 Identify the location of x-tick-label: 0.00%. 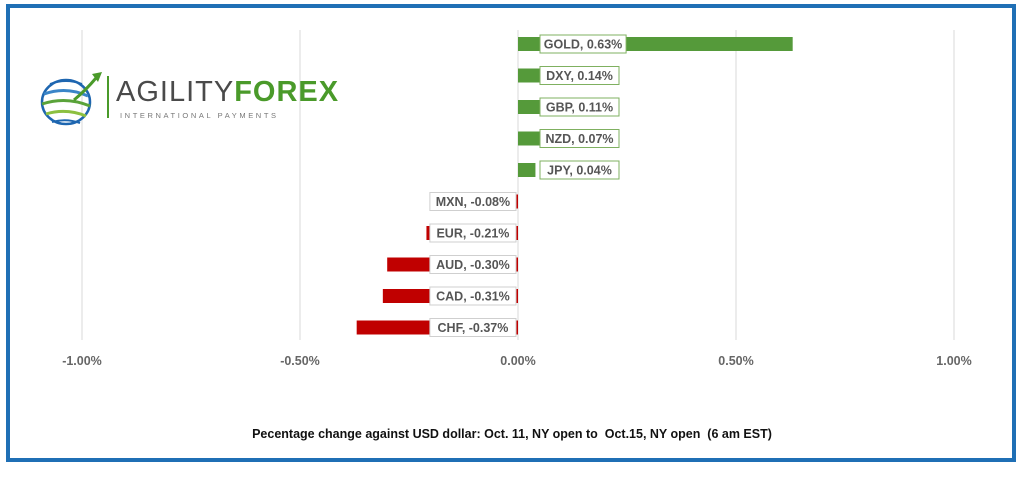
(517, 361).